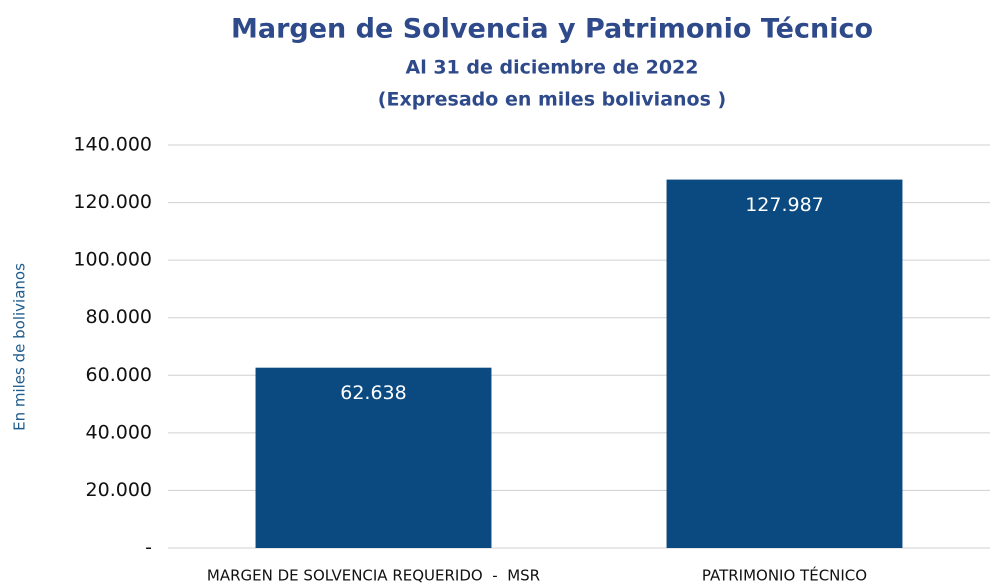 Image resolution: width=993 pixels, height=586 pixels. Describe the element at coordinates (119, 375) in the screenshot. I see `y-tick-label: 60.000` at that location.